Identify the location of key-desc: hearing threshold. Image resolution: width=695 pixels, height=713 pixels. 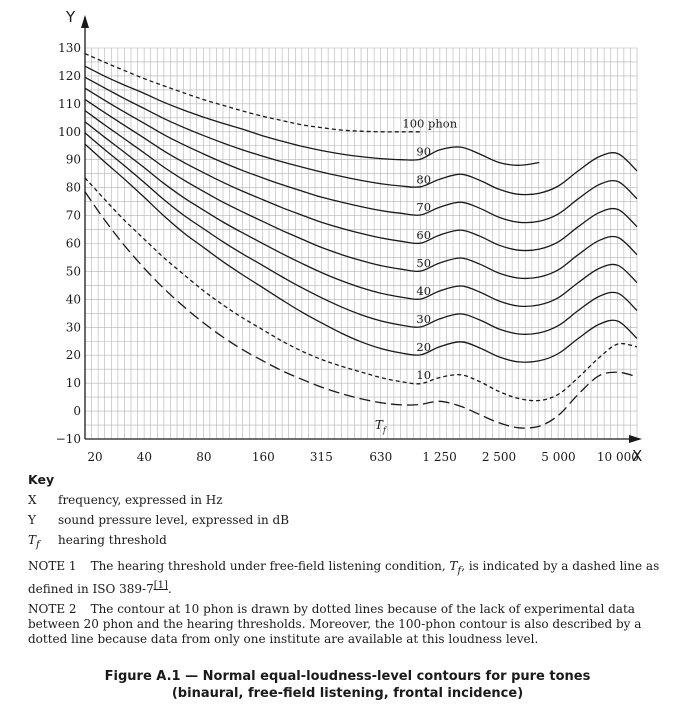
(112, 540).